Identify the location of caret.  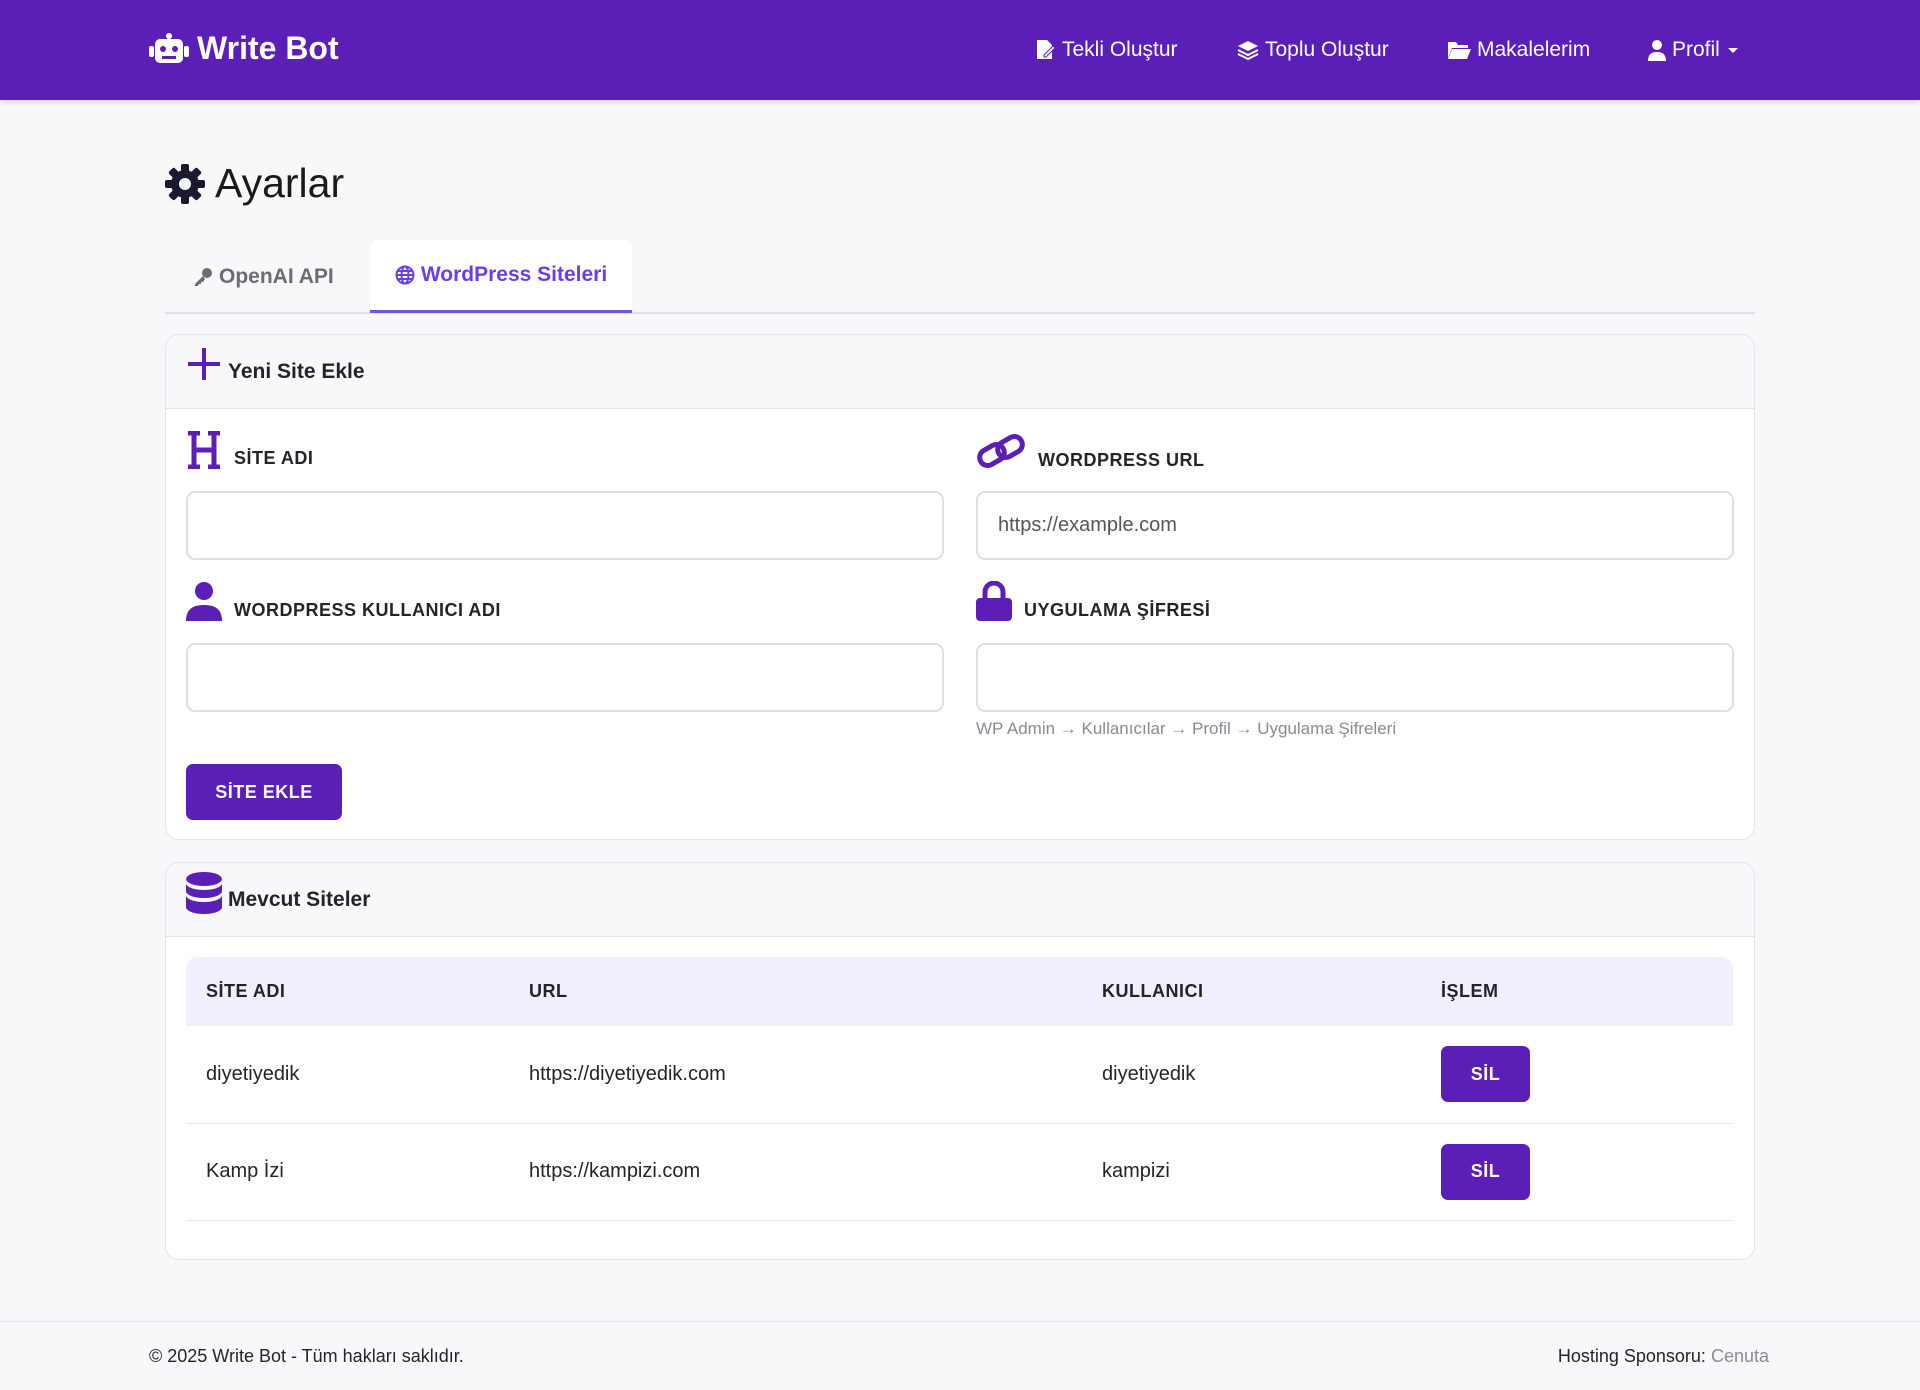
(1732, 50).